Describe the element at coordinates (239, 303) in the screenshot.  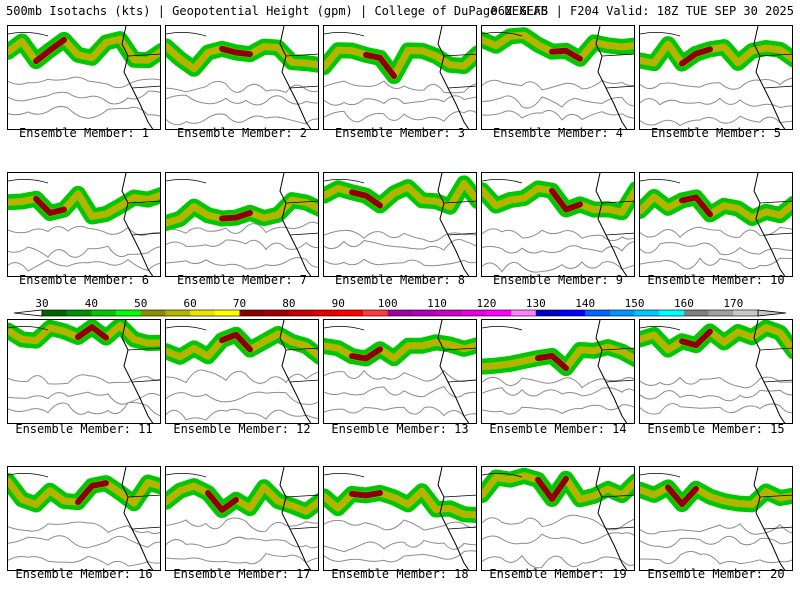
I see `colorbar-tick-label: 70` at that location.